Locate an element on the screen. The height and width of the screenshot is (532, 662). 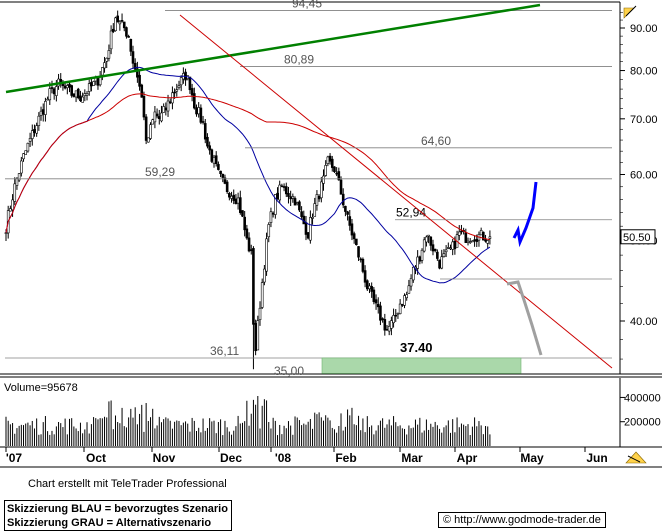
y-tick-label: 80.00 is located at coordinates (644, 72).